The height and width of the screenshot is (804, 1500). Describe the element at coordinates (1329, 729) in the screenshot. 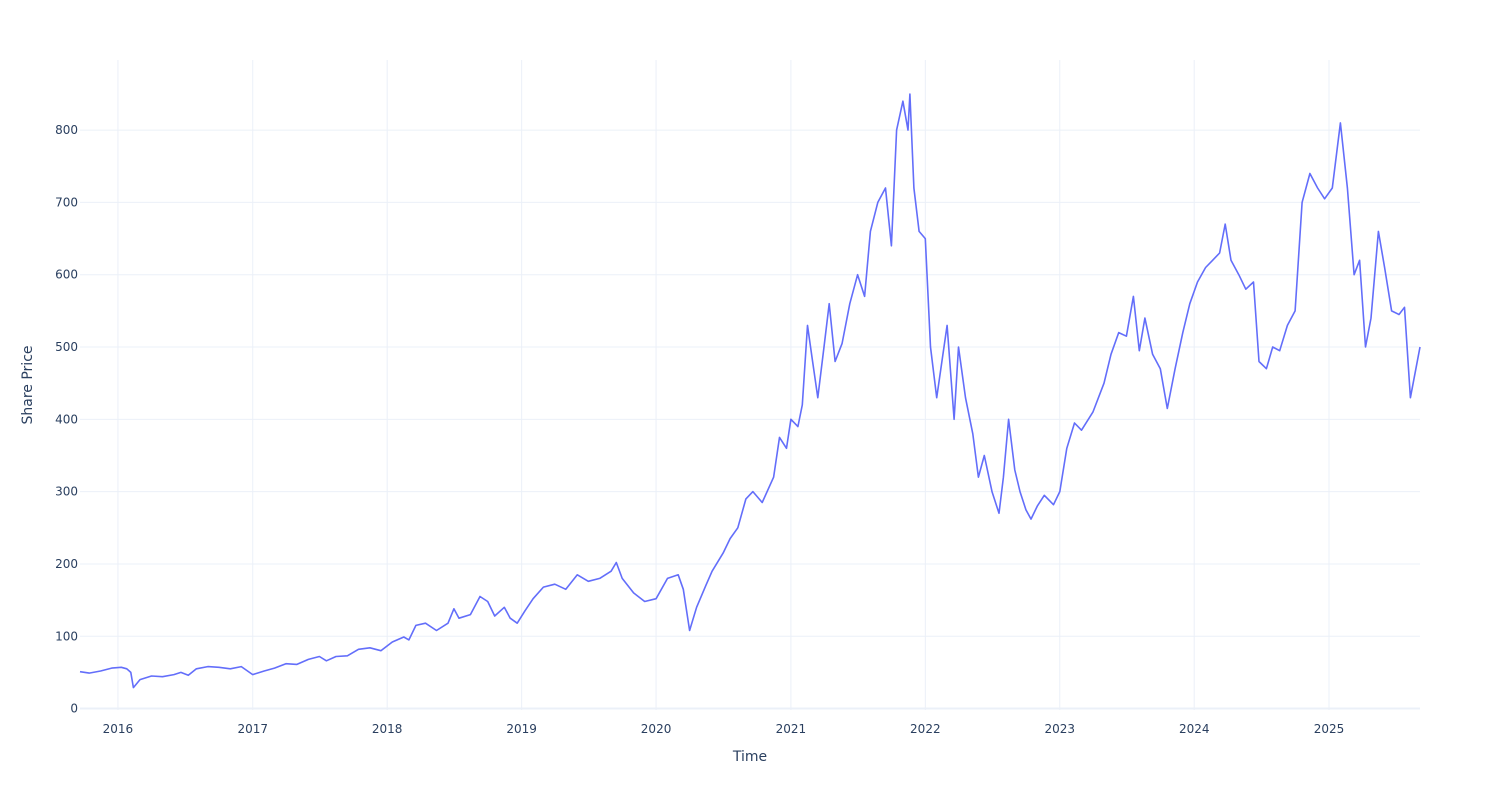

I see `x-tick-label: 2025` at that location.